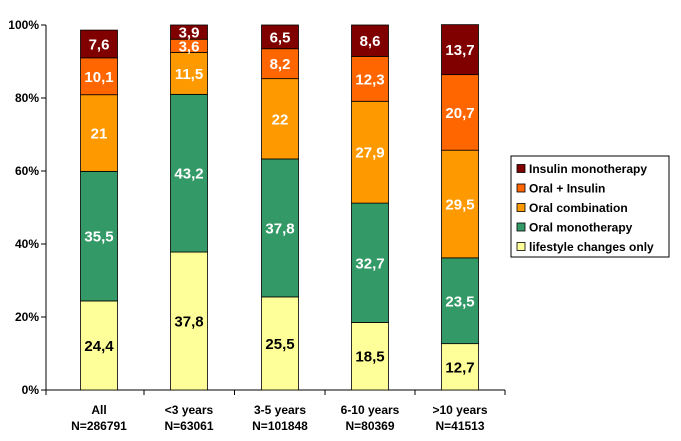 The height and width of the screenshot is (441, 681). What do you see at coordinates (27, 317) in the screenshot?
I see `y-tick-label: 20%` at bounding box center [27, 317].